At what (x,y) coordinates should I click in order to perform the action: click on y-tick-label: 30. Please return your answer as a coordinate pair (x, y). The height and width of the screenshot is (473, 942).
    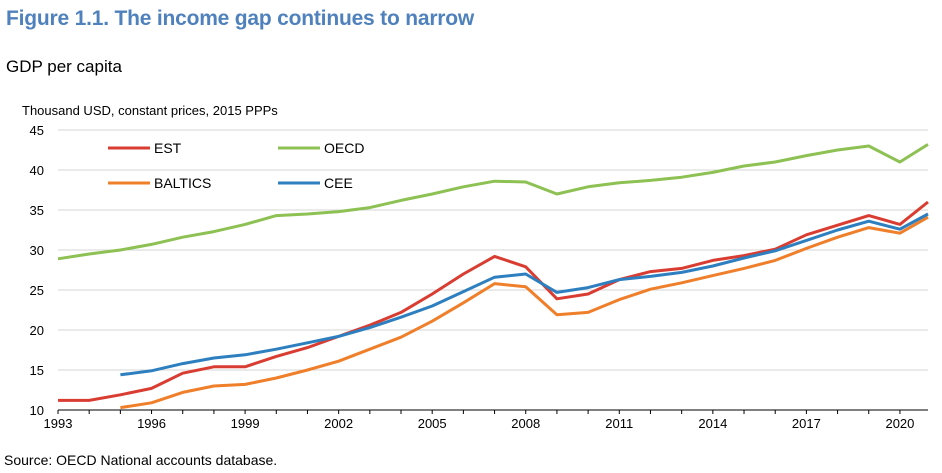
    Looking at the image, I should click on (37, 250).